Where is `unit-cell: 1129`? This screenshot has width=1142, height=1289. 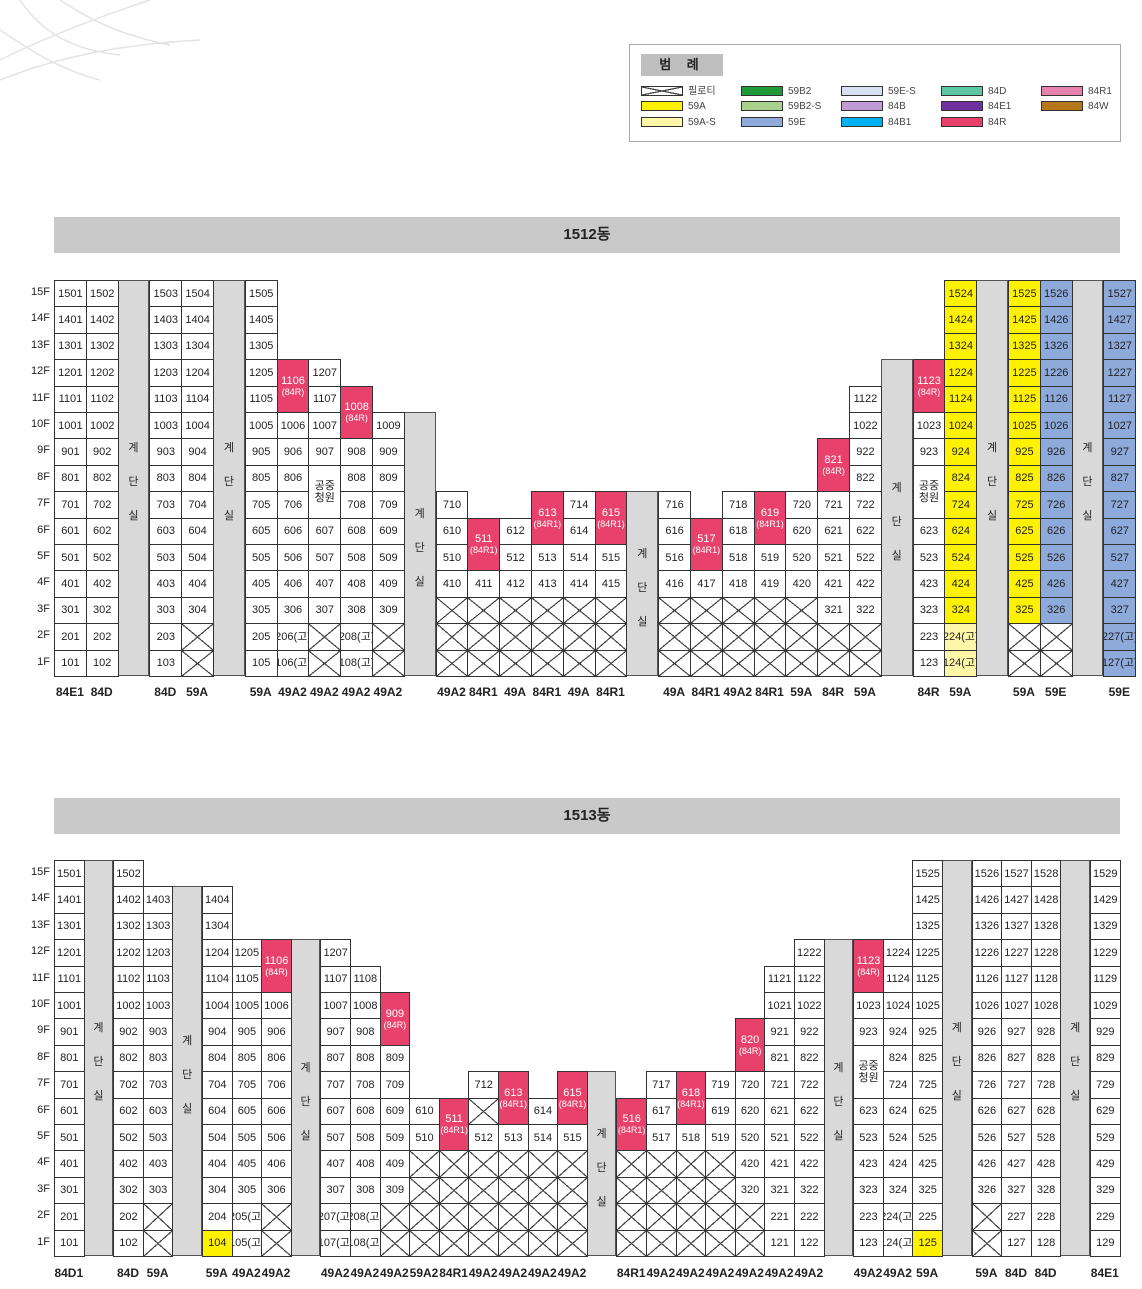 unit-cell: 1129 is located at coordinates (1105, 979).